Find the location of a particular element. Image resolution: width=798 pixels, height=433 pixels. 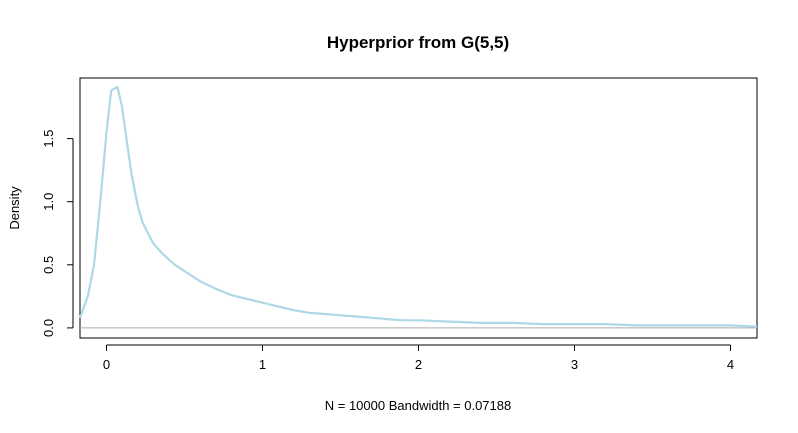

x-axis-label: N = 10000 Bandwidth = 0.07188 is located at coordinates (418, 405).